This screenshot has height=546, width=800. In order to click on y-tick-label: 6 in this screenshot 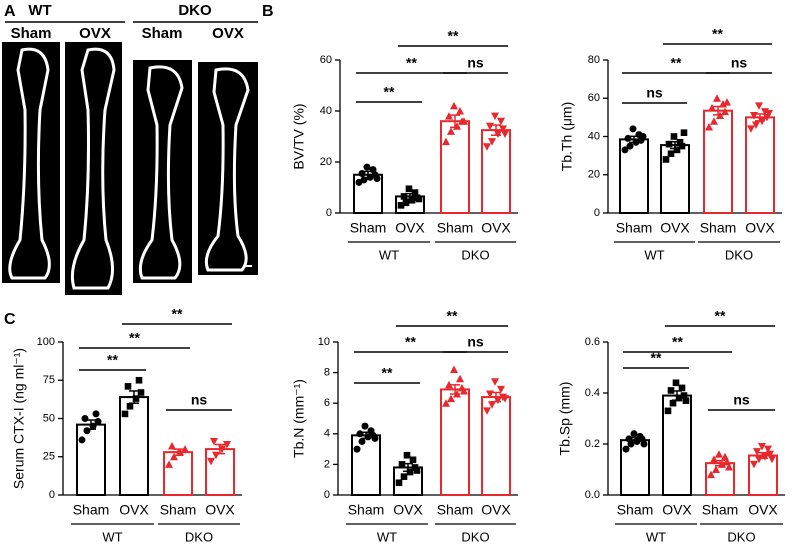, I will do `click(327, 403)`.